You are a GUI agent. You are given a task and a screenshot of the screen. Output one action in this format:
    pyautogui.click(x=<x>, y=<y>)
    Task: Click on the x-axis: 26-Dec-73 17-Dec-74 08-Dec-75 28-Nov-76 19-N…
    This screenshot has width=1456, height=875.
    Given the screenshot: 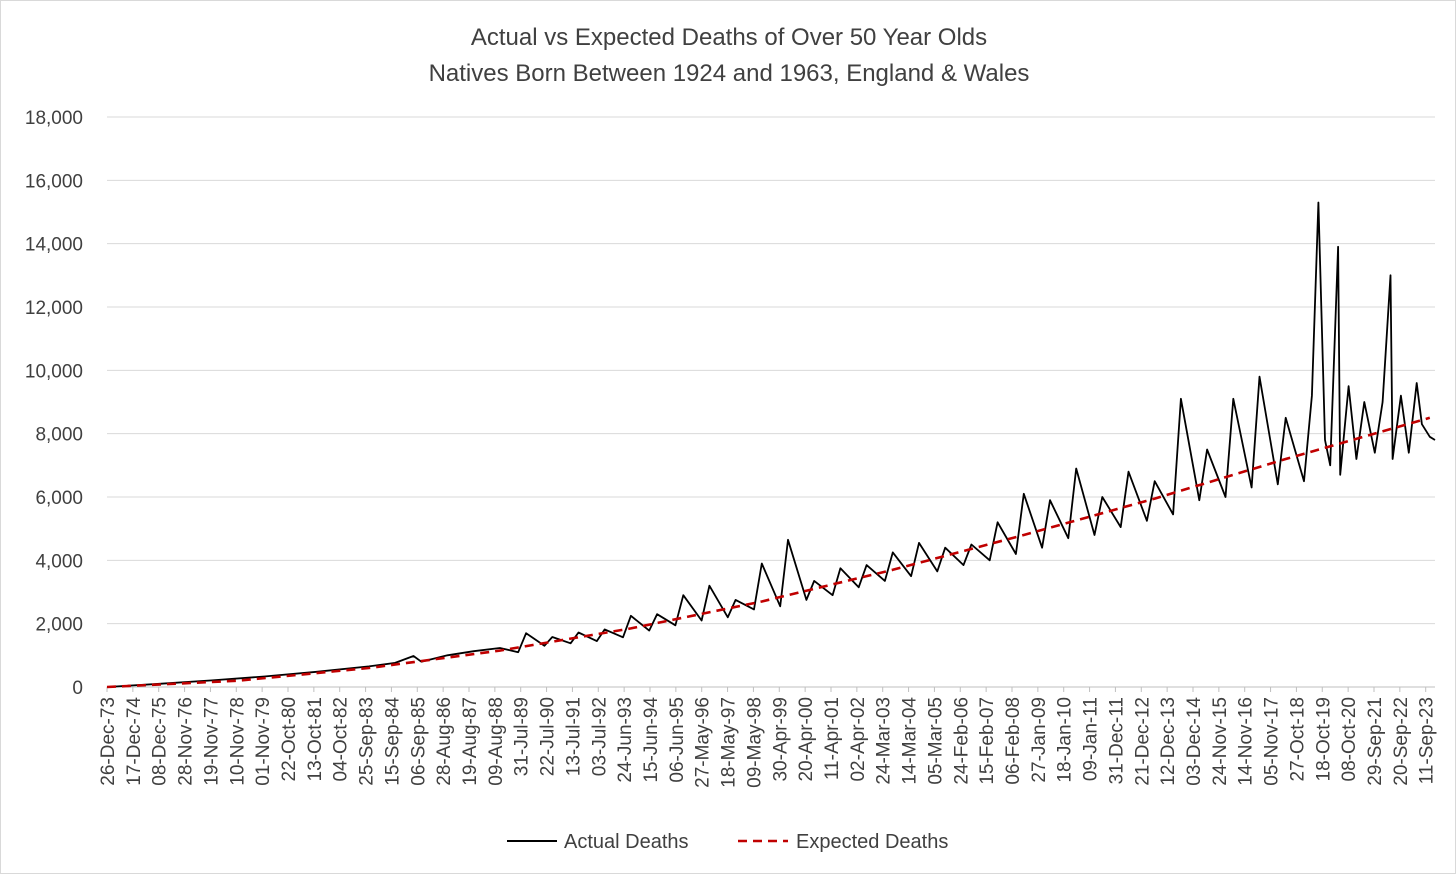 What is the action you would take?
    pyautogui.click(x=768, y=737)
    